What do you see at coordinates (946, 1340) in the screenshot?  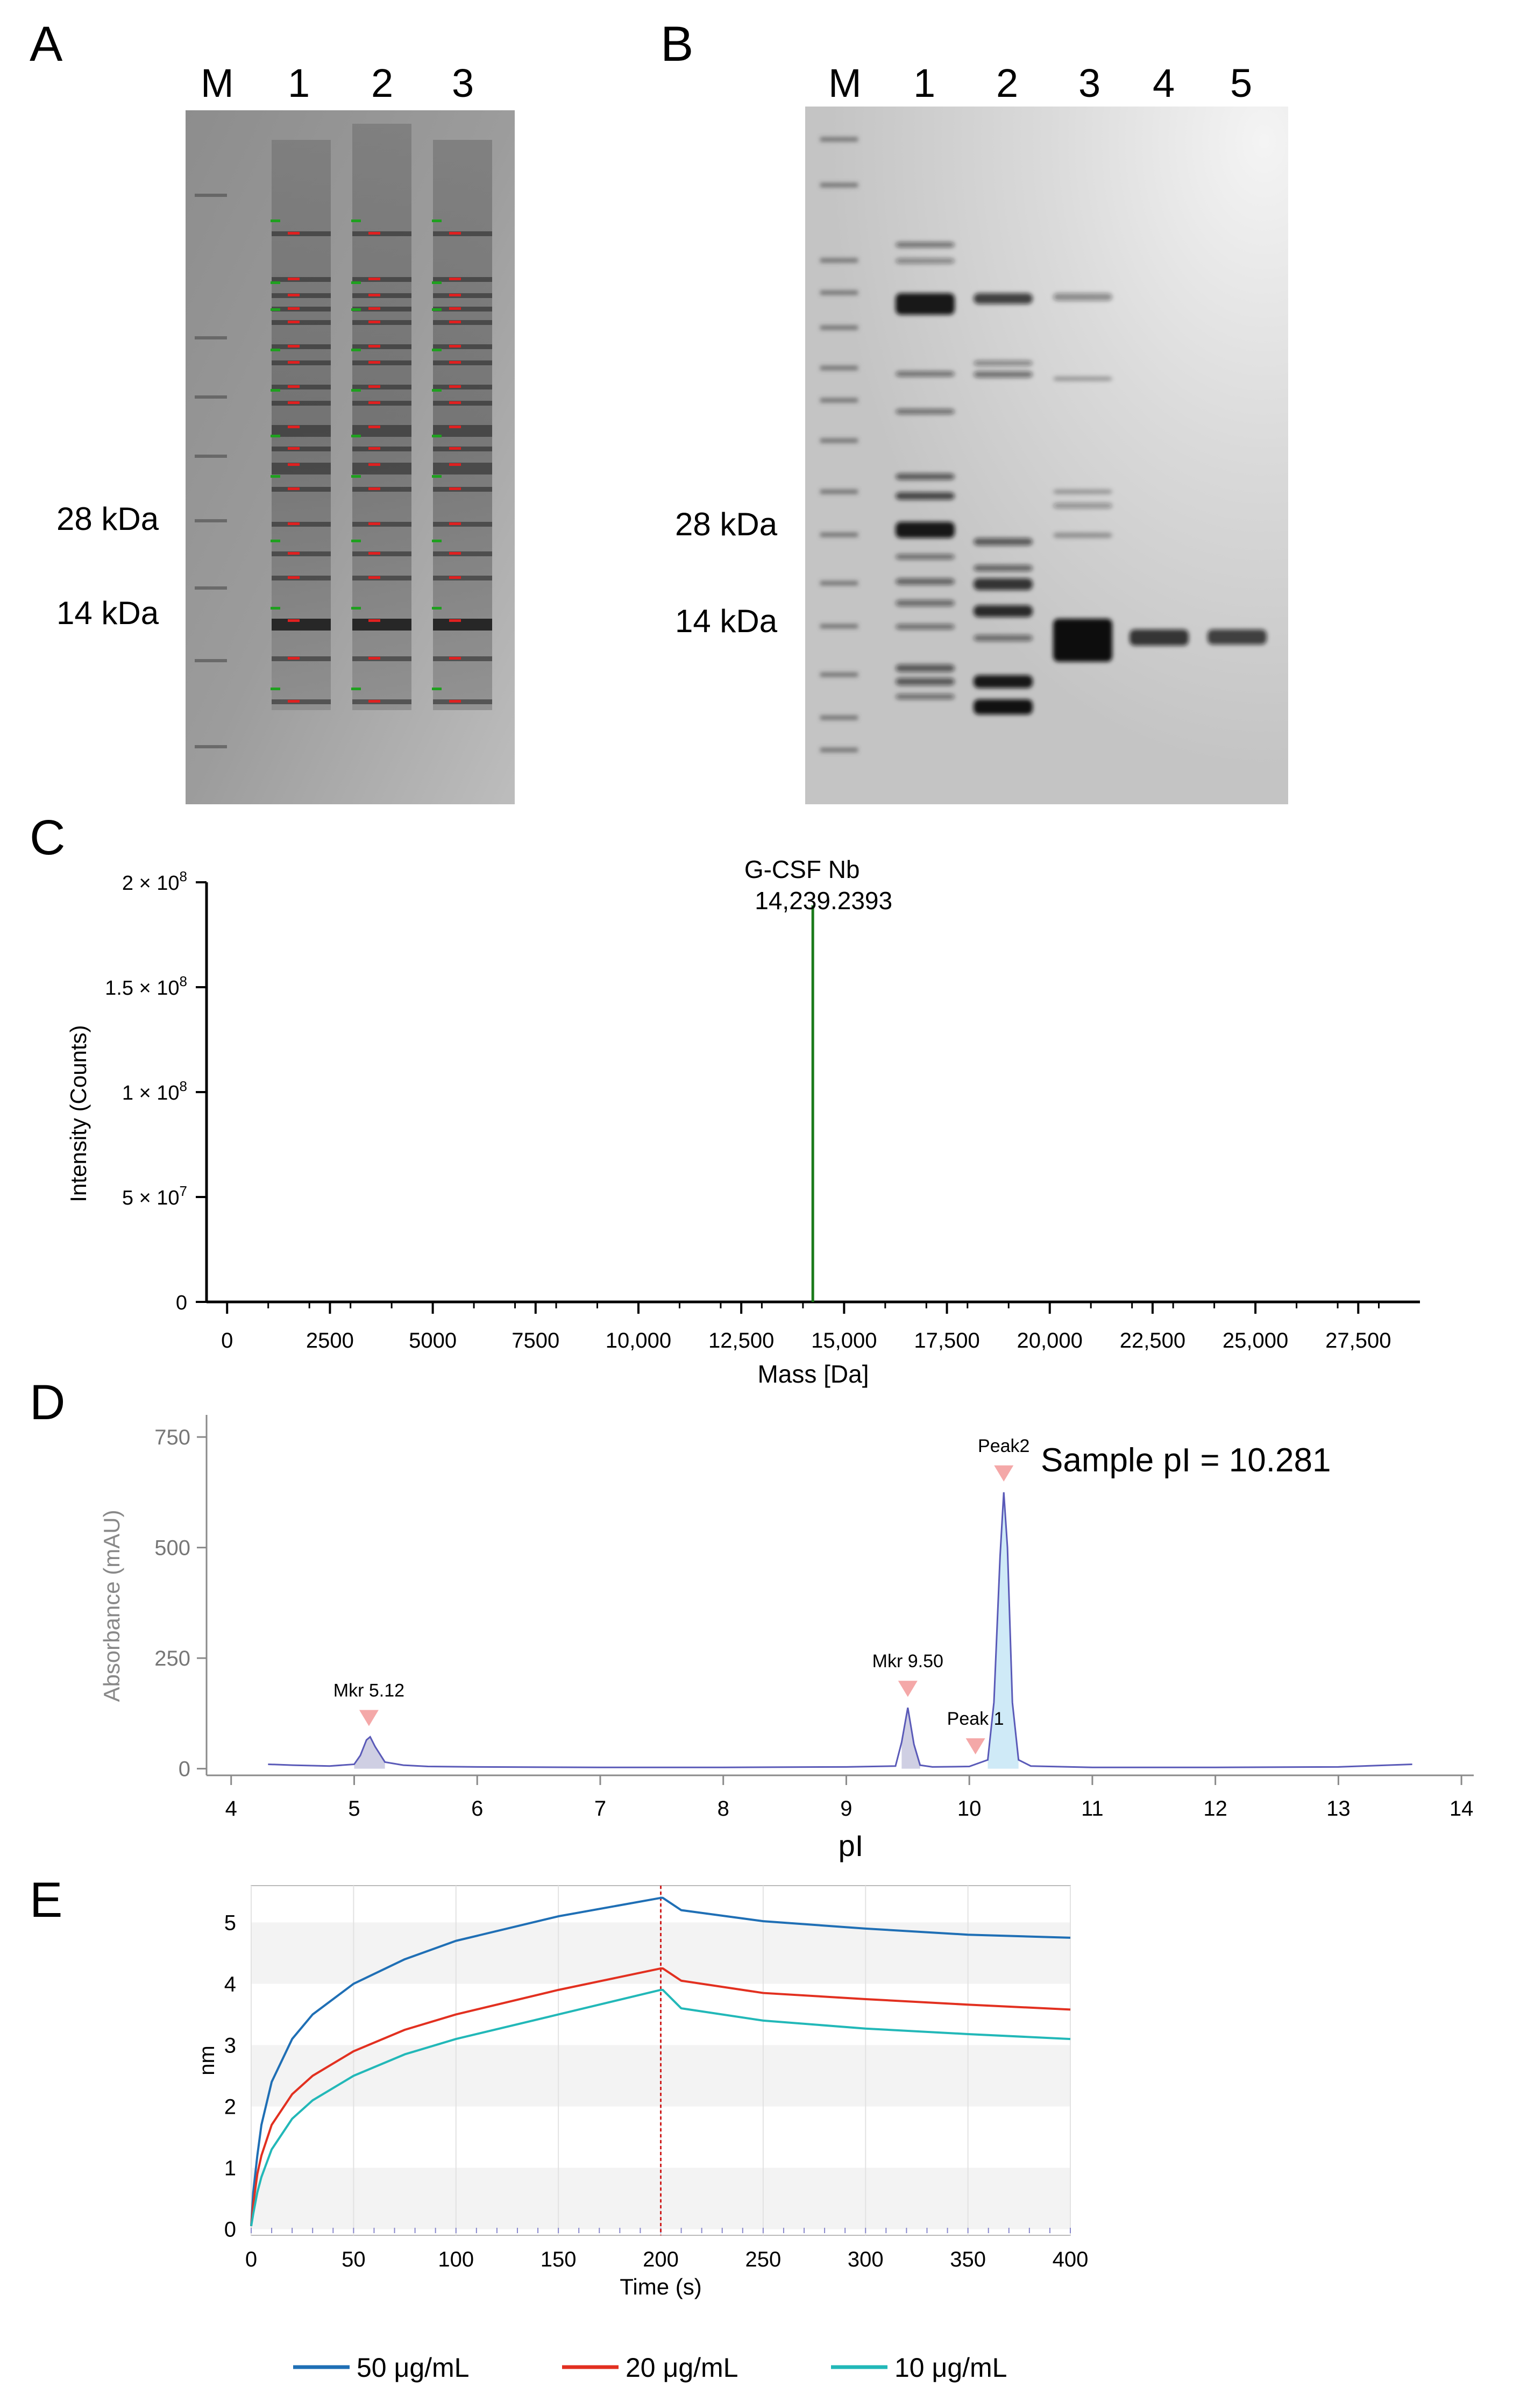 I see `chart-c-x-tick-label: 17,500` at bounding box center [946, 1340].